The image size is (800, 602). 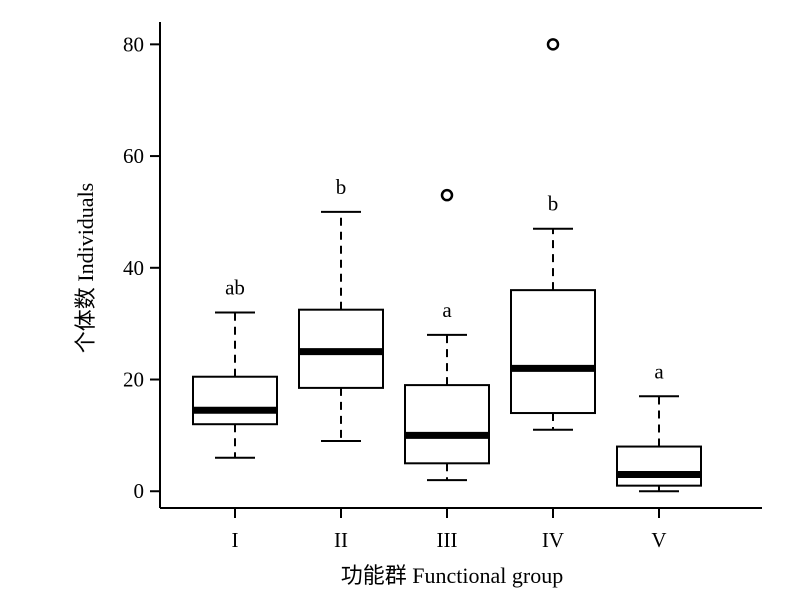 I want to click on y-tick-label: 40, so click(x=133, y=268).